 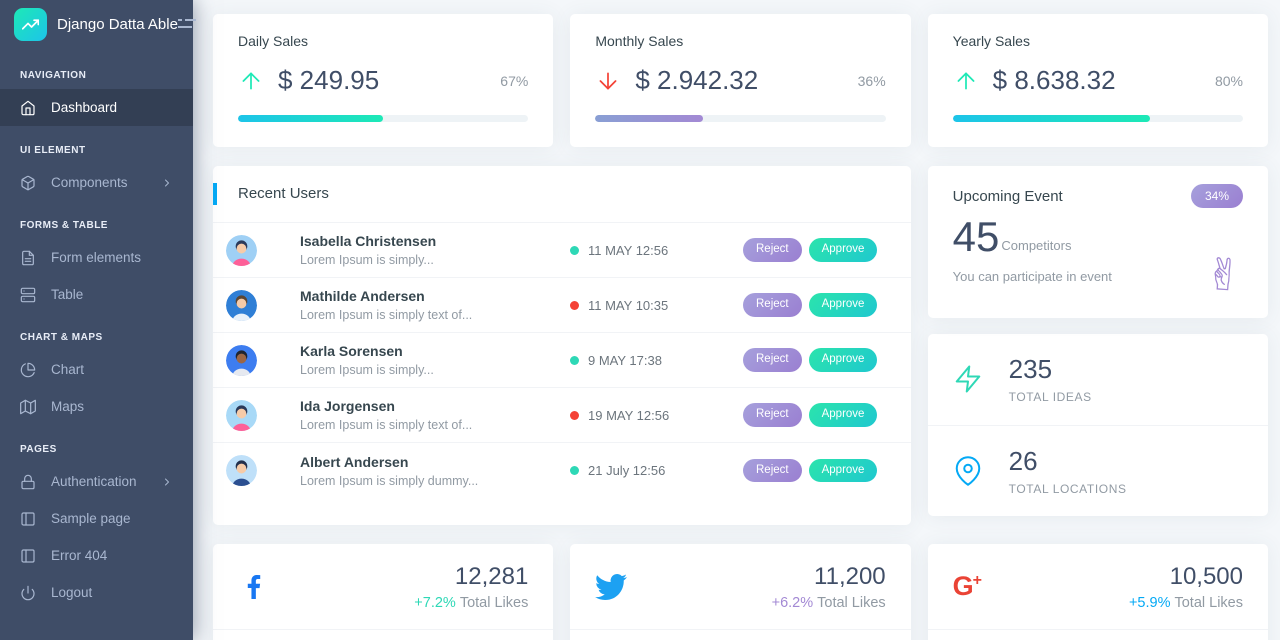 I want to click on yearly-sales-card: Yearly Sales $ 8.638.32 80%, so click(x=1097, y=80).